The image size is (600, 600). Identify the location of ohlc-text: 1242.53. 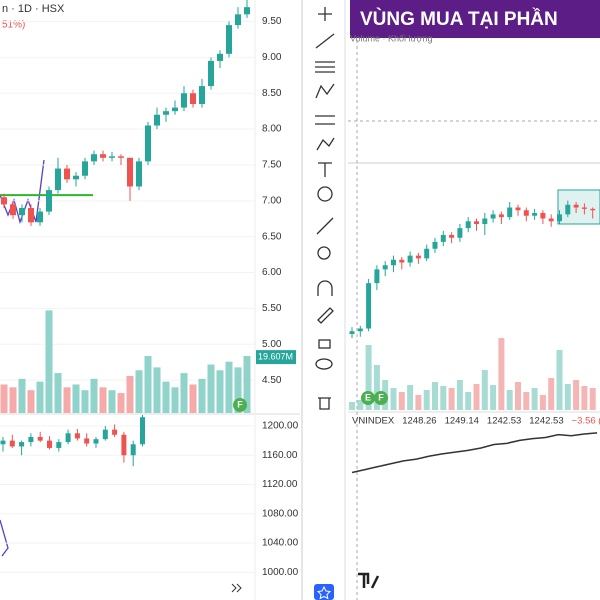
(546, 421).